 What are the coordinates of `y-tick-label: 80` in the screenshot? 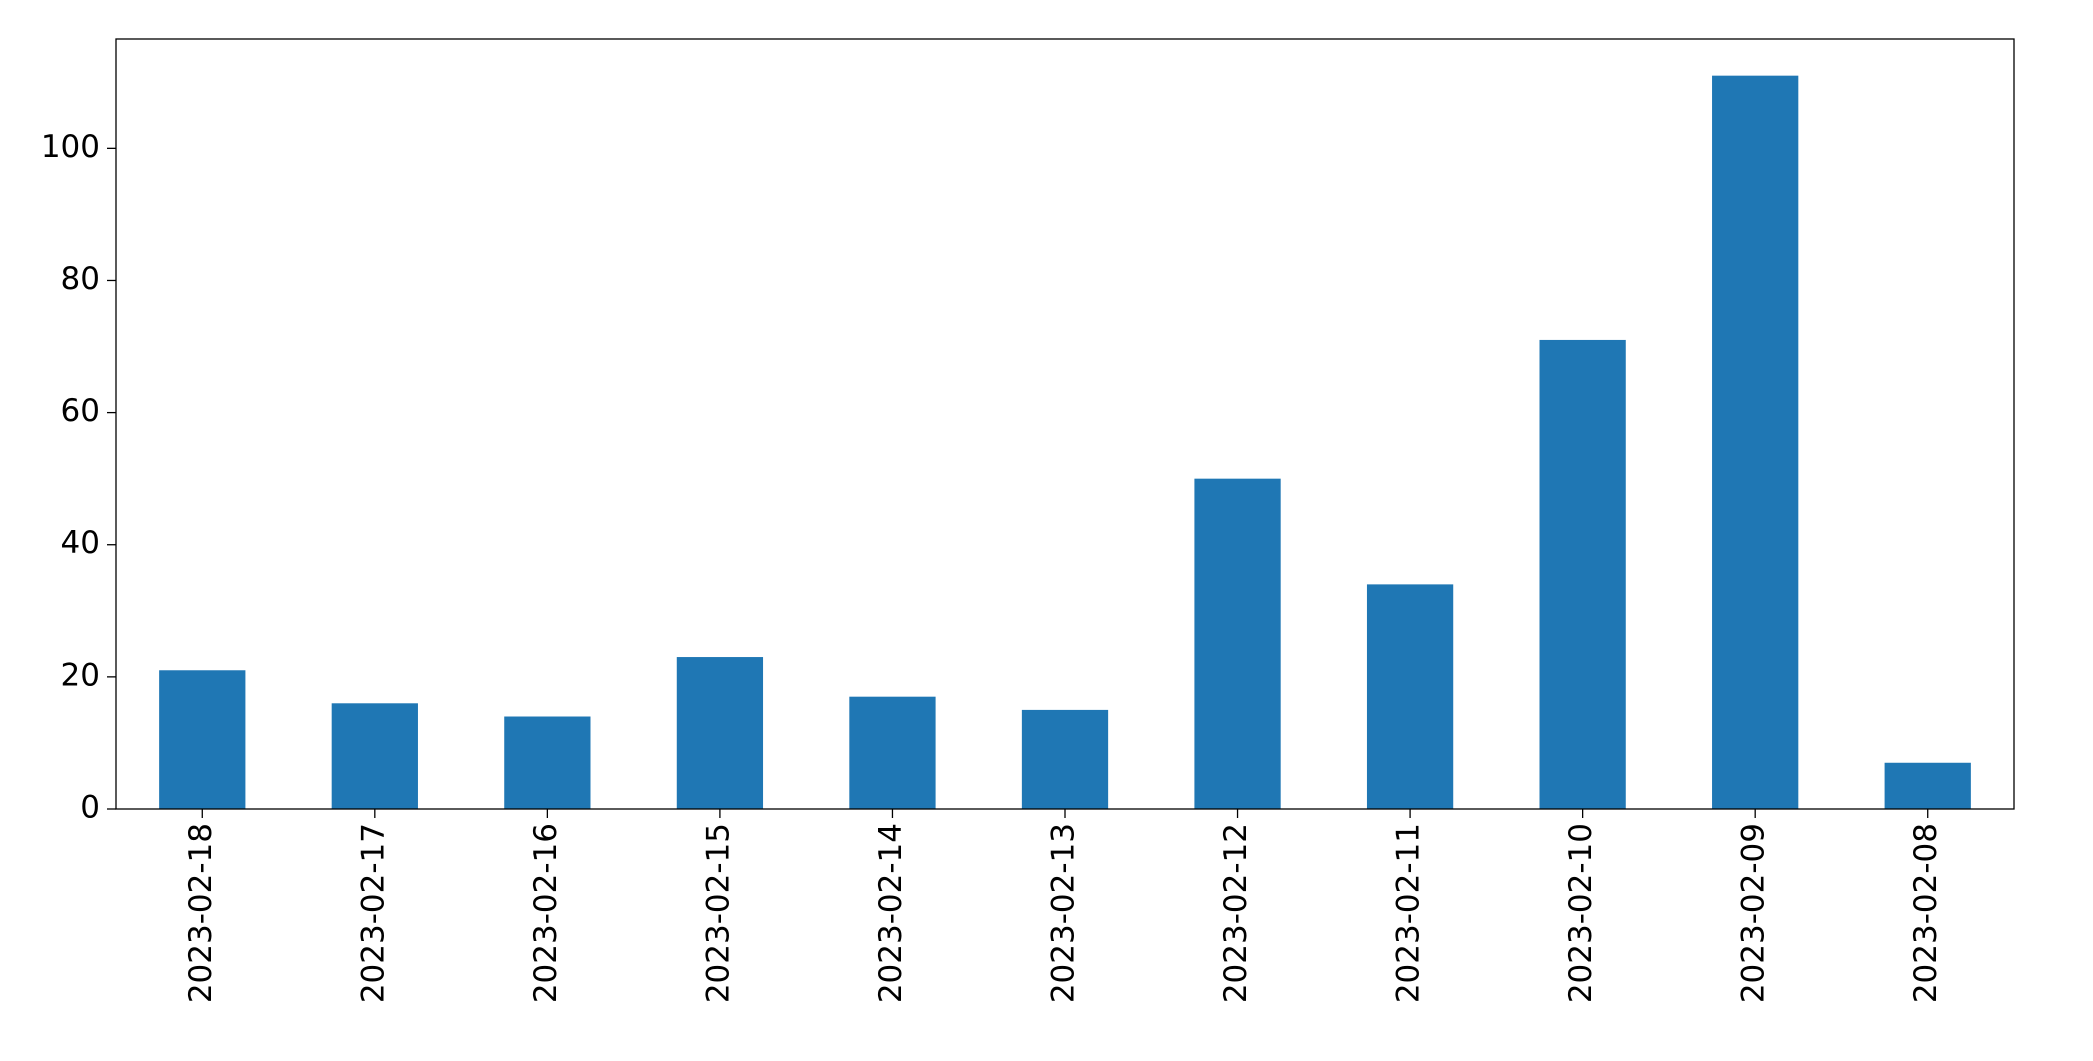 It's located at (80, 279).